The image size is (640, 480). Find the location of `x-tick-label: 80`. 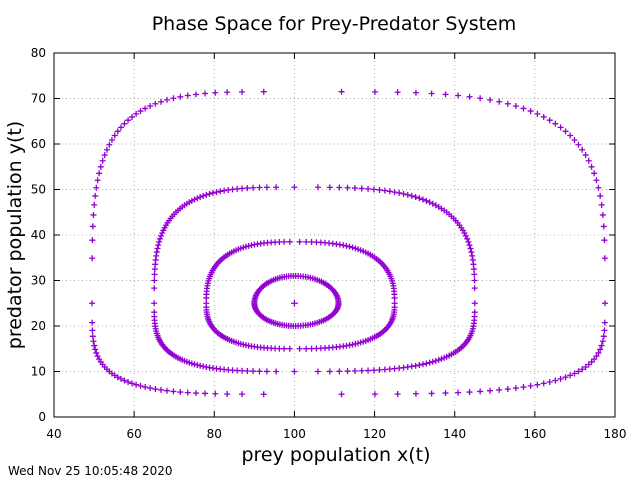

x-tick-label: 80 is located at coordinates (214, 434).